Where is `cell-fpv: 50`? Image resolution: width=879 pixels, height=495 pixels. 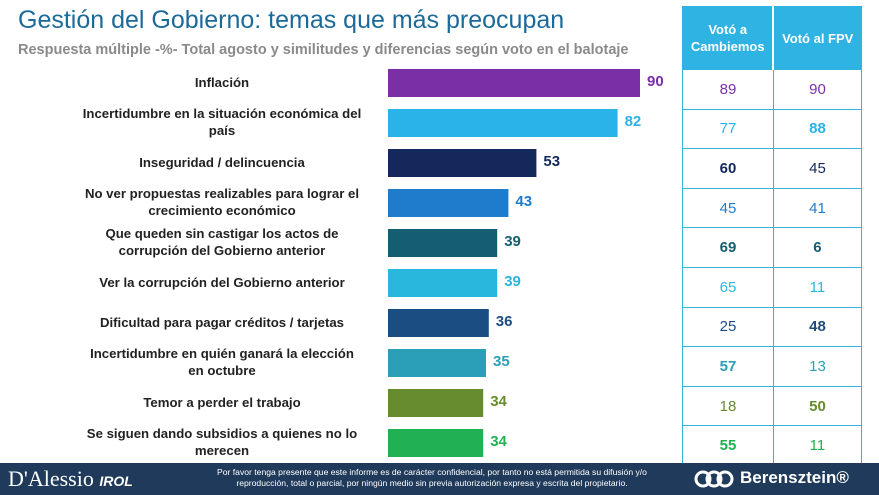 cell-fpv: 50 is located at coordinates (817, 406).